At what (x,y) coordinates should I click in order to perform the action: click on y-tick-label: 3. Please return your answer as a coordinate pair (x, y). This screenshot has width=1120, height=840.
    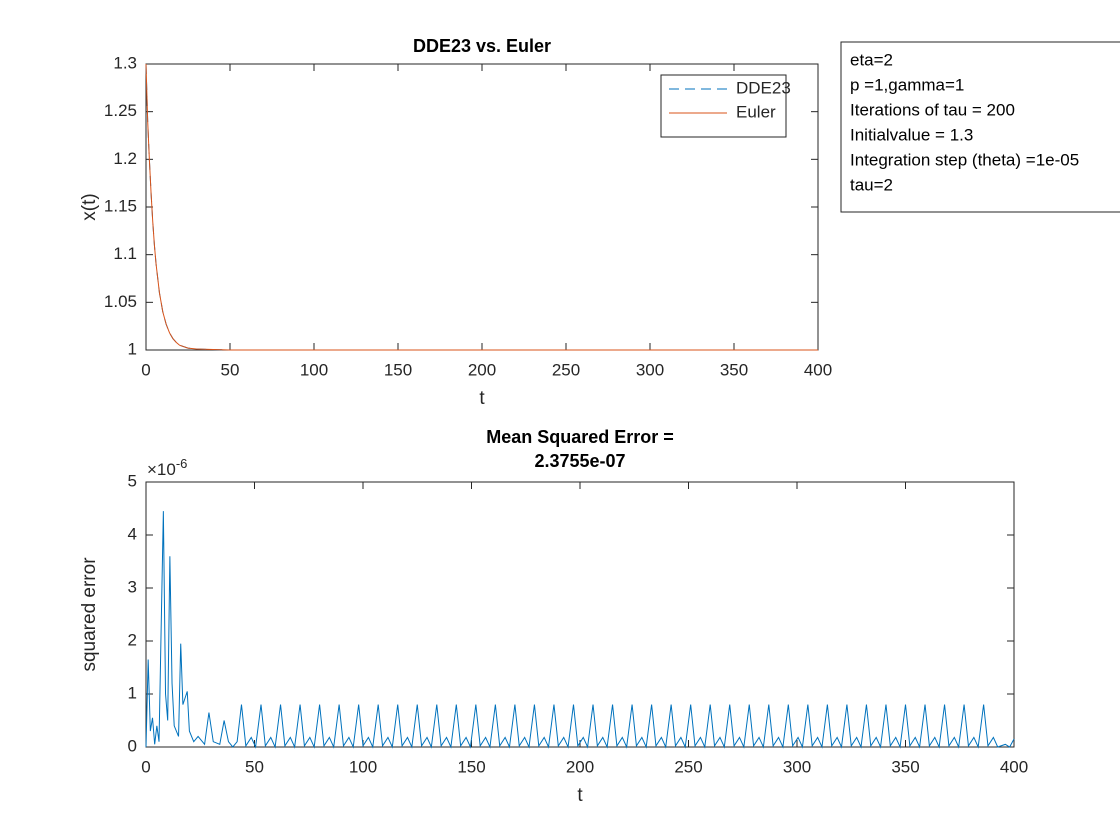
    Looking at the image, I should click on (132, 586).